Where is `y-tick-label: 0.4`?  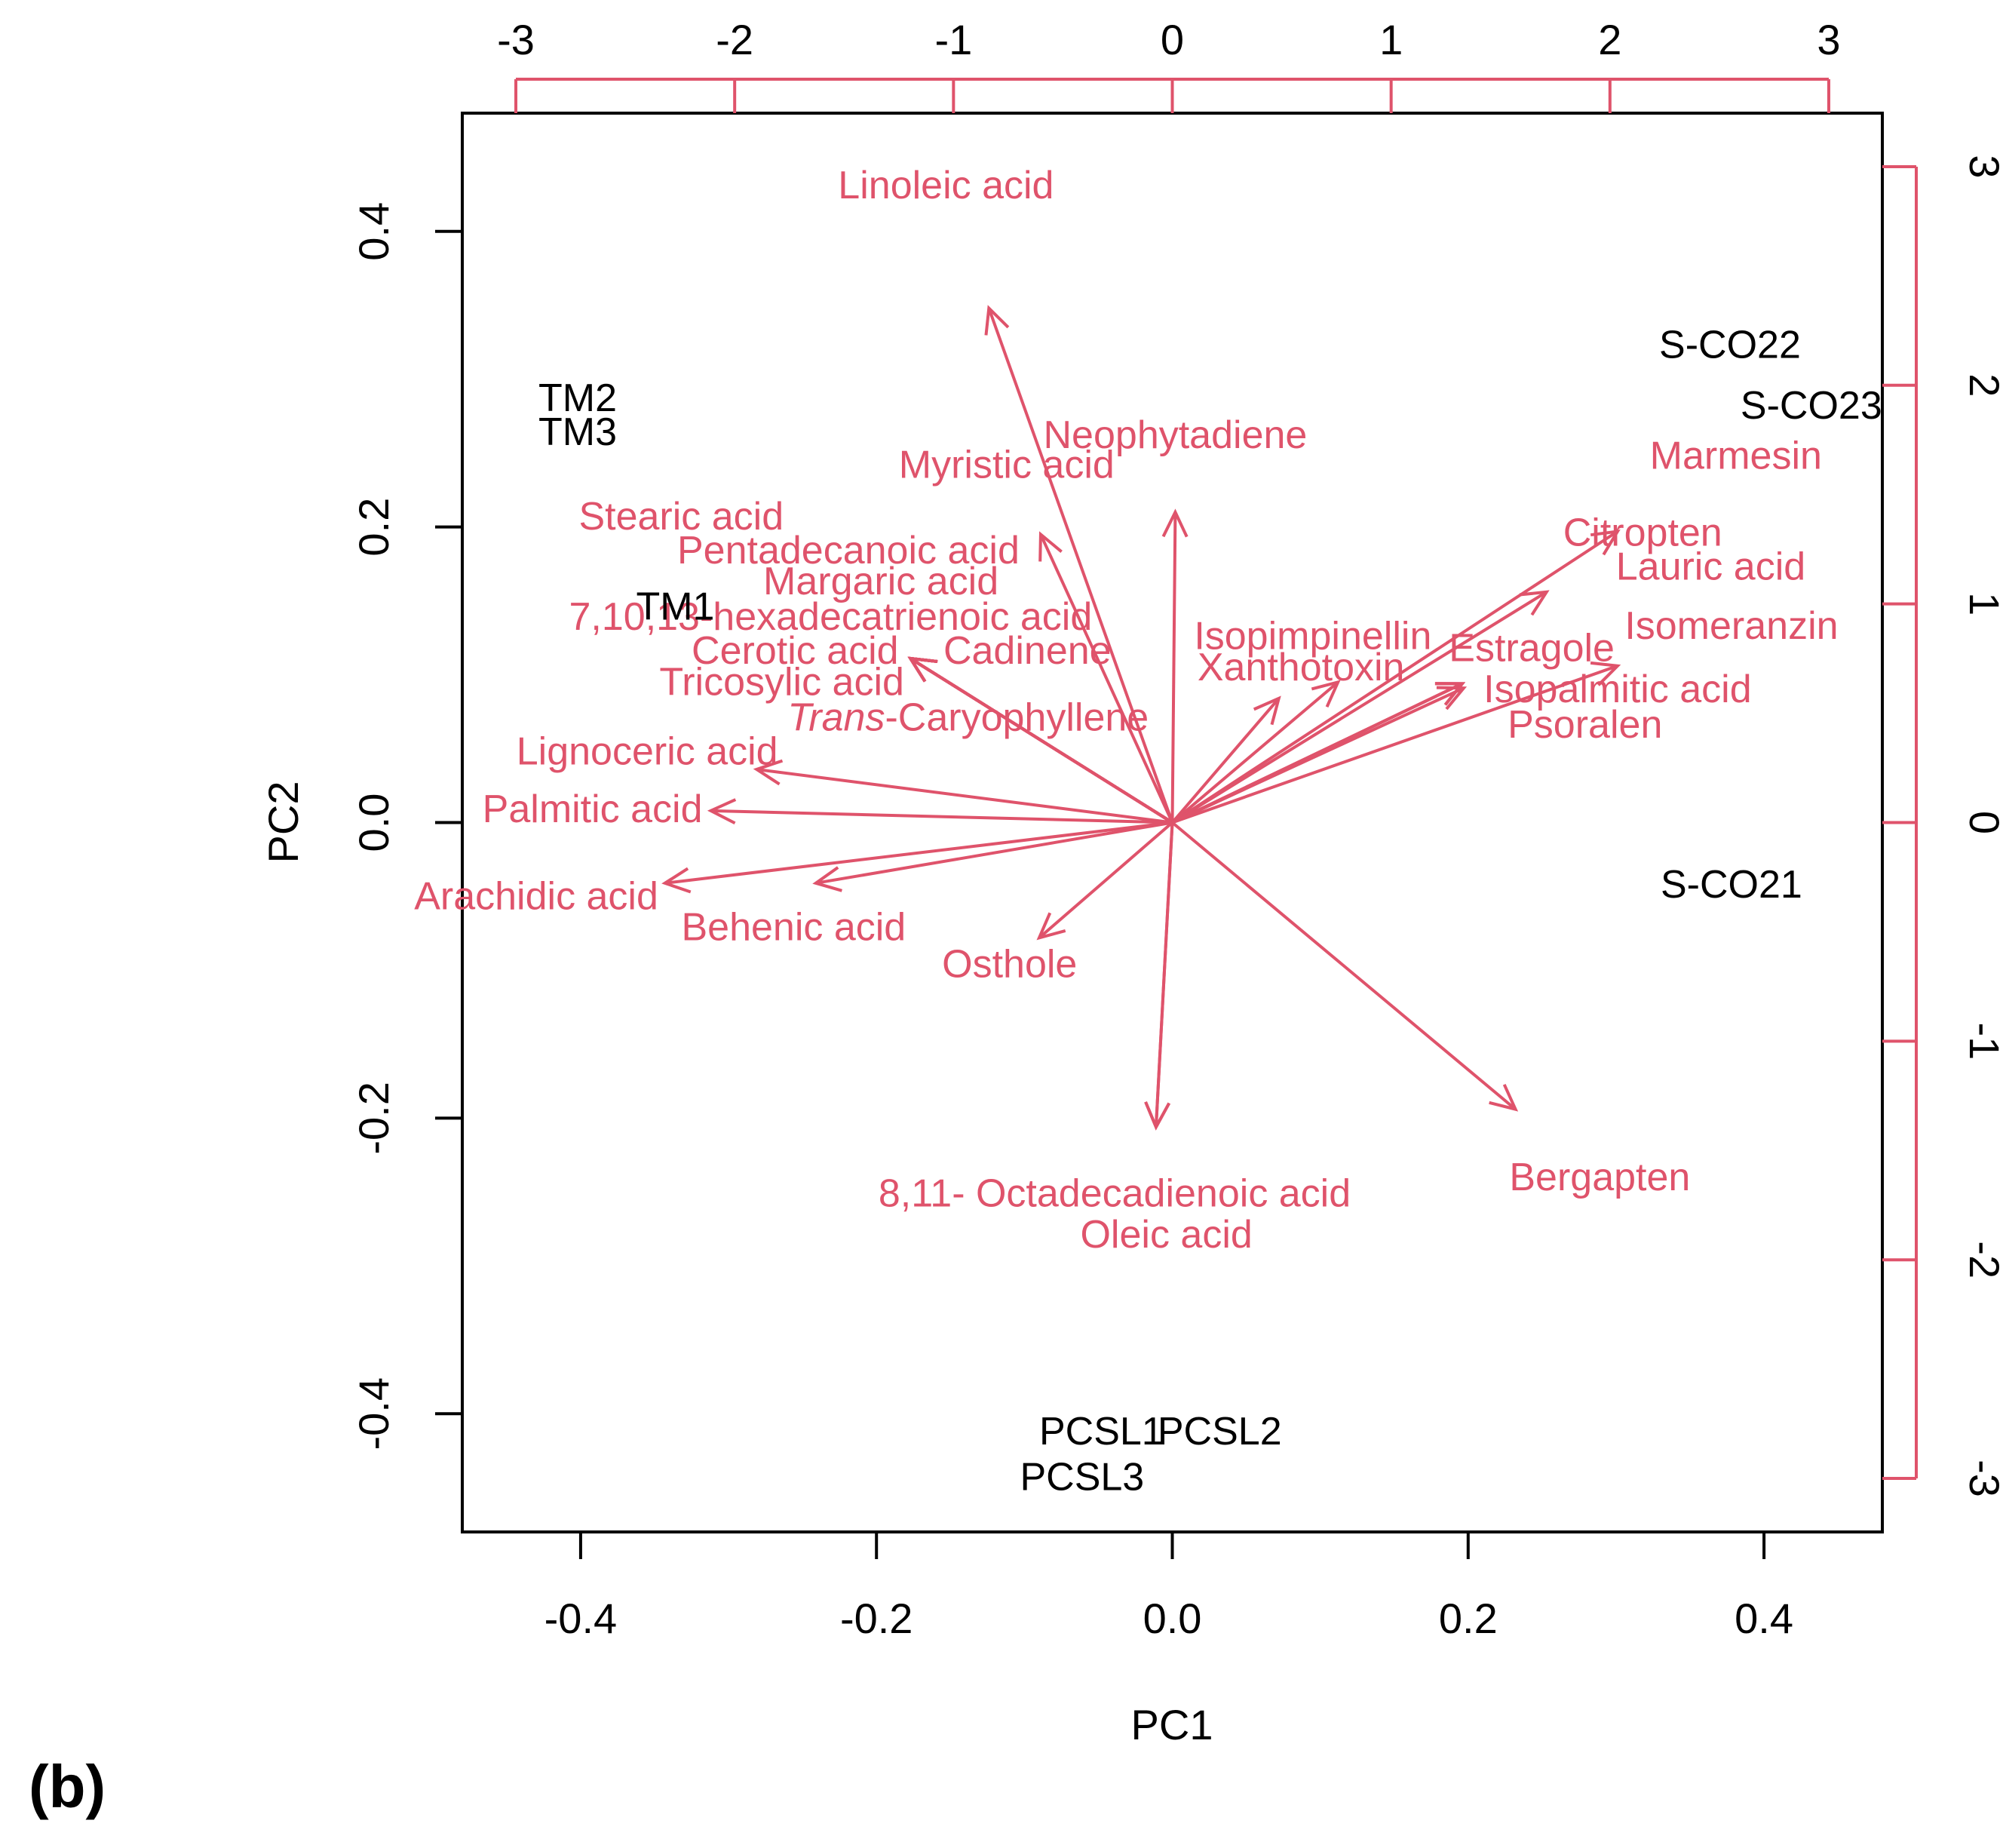 y-tick-label: 0.4 is located at coordinates (373, 231).